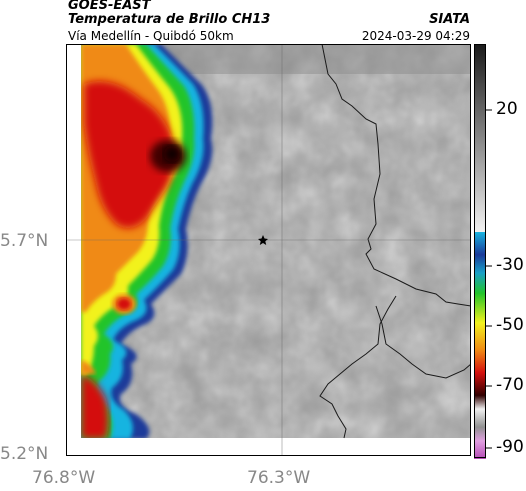 This screenshot has height=491, width=526. I want to click on agency-label: SIATA, so click(449, 19).